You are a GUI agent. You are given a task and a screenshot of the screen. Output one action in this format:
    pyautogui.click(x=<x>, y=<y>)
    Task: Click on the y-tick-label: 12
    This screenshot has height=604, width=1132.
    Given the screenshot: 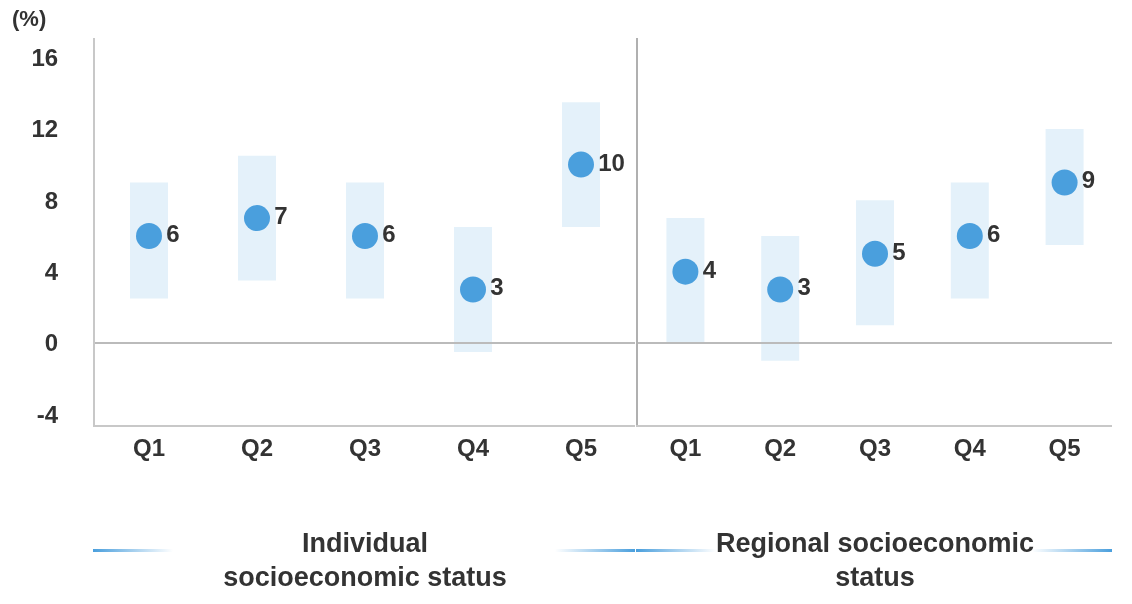 What is the action you would take?
    pyautogui.click(x=45, y=129)
    